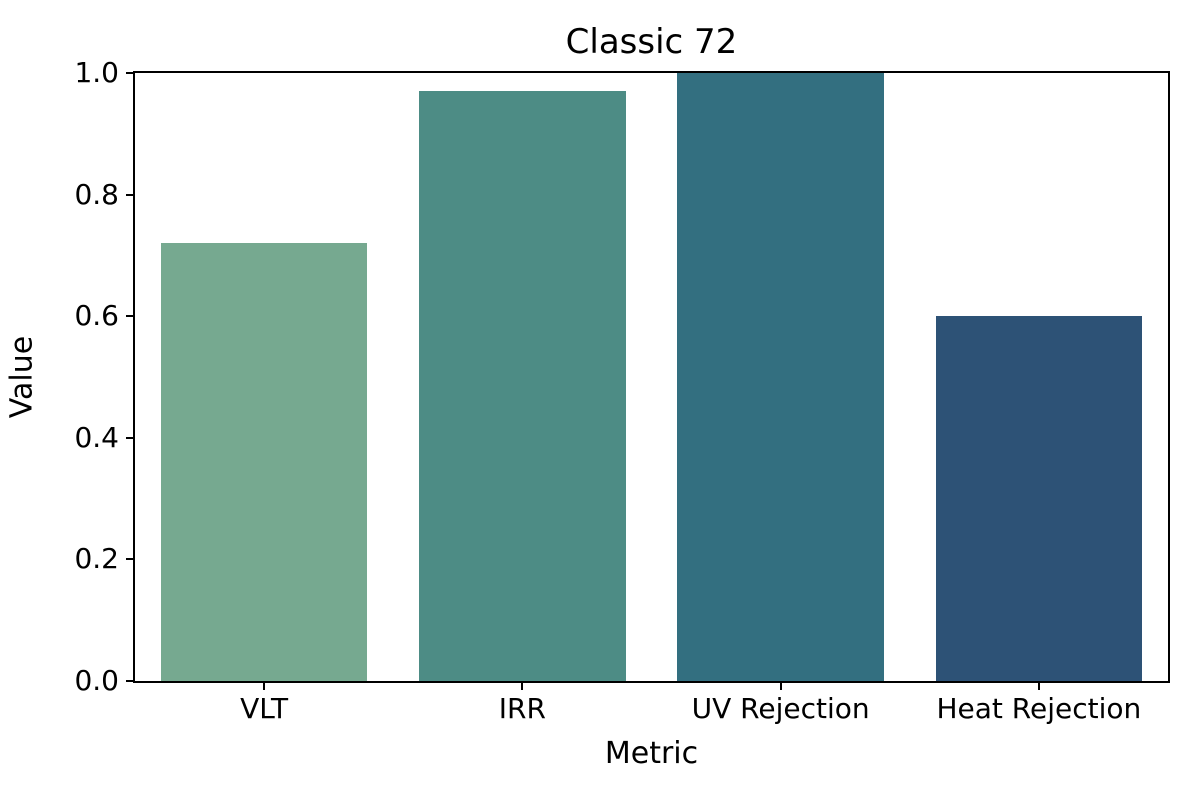 This screenshot has height=800, width=1200. What do you see at coordinates (96, 559) in the screenshot?
I see `y-tick-label: 0.2` at bounding box center [96, 559].